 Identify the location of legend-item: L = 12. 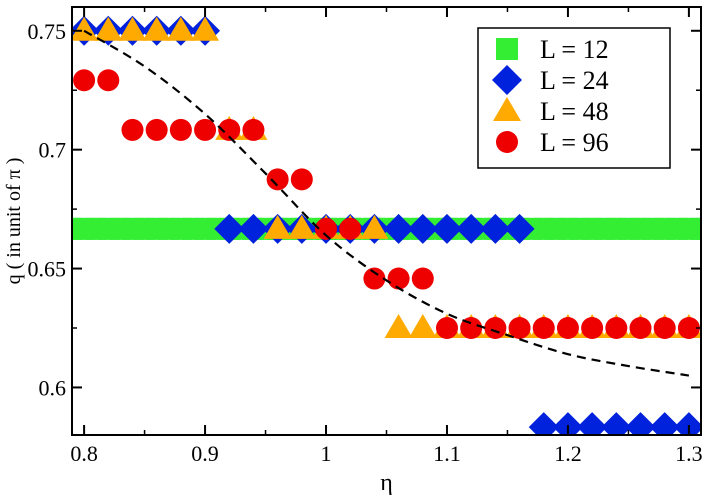
(552, 49).